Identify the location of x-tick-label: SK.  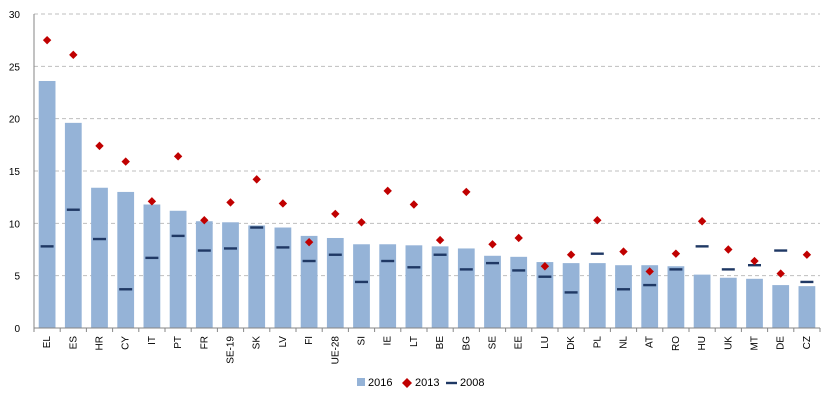
(257, 343).